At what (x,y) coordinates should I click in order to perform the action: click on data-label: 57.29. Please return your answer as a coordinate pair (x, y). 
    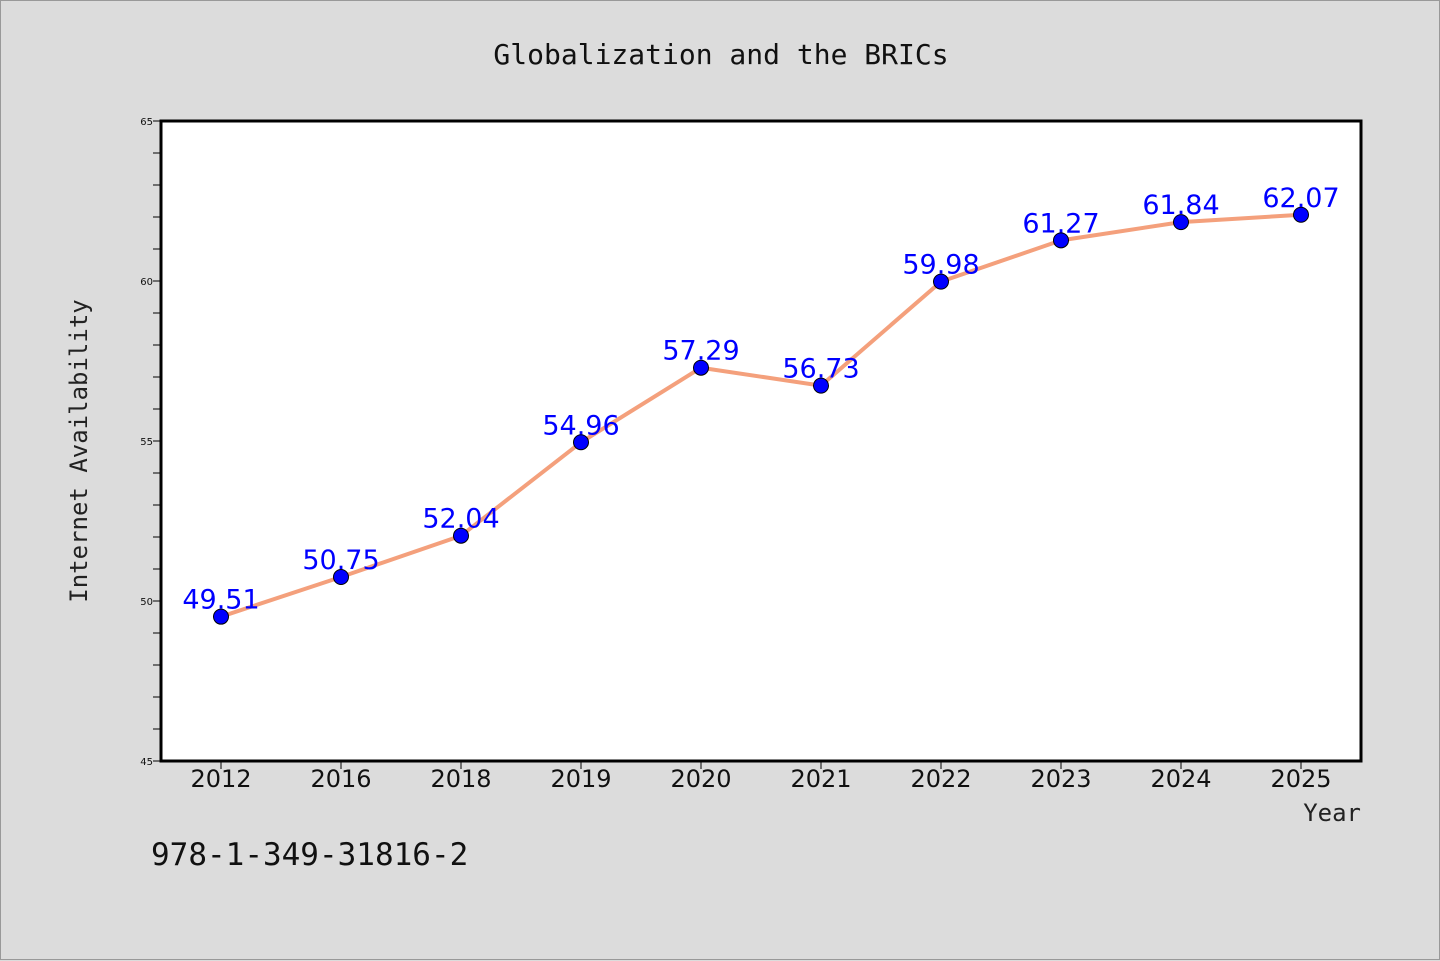
    Looking at the image, I should click on (700, 351).